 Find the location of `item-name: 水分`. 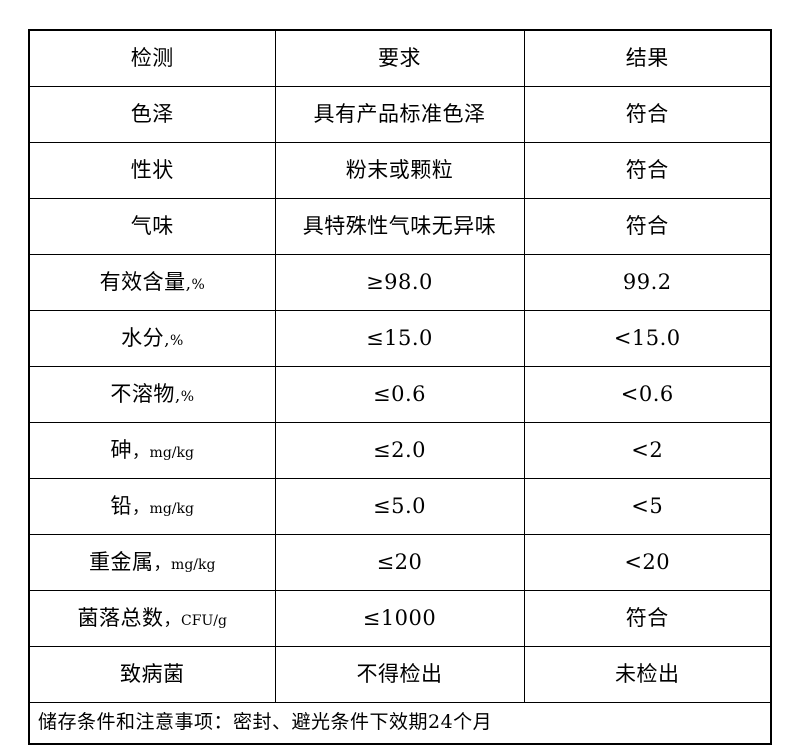

item-name: 水分 is located at coordinates (143, 338).